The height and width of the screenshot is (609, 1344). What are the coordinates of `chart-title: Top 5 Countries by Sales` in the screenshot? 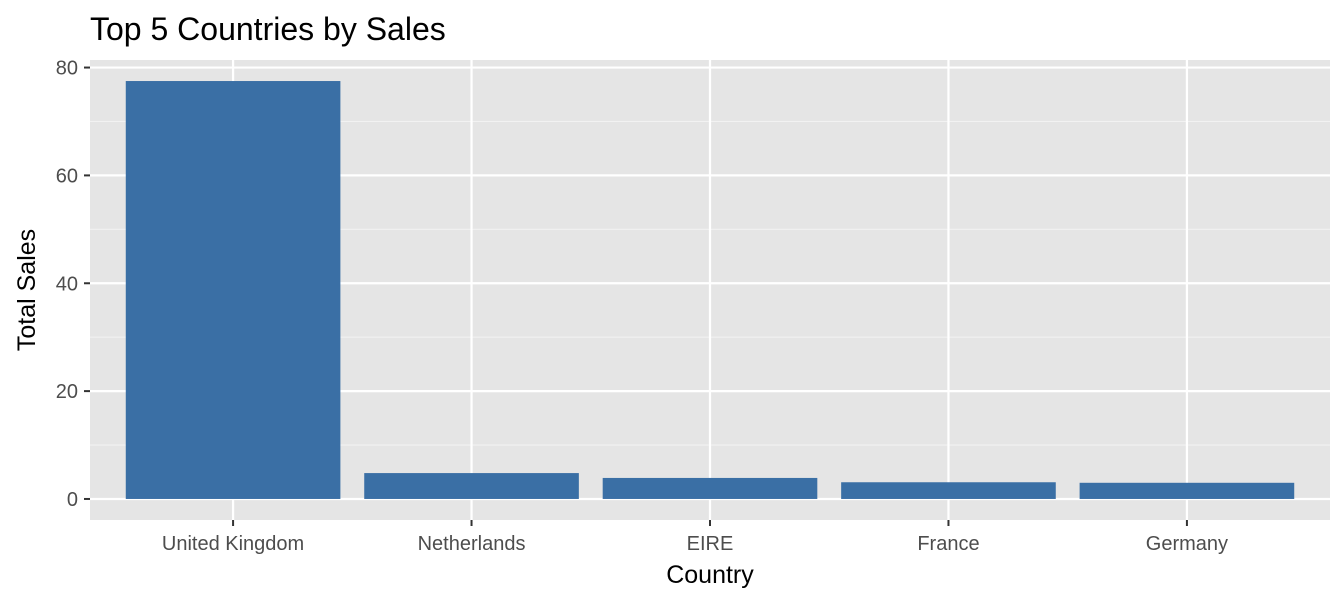 It's located at (268, 29).